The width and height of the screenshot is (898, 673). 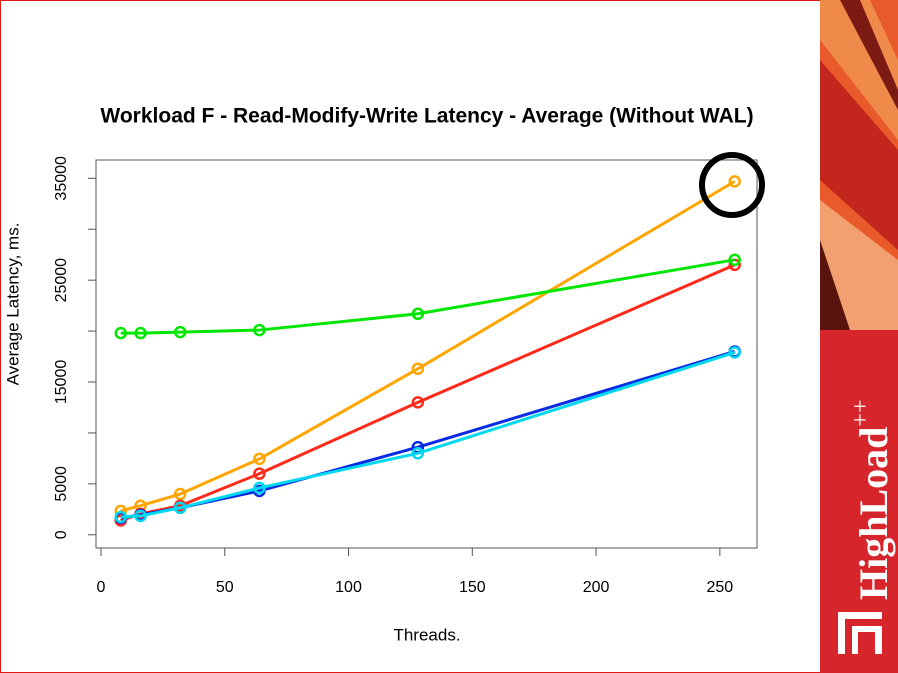 What do you see at coordinates (472, 587) in the screenshot?
I see `x-tick-label: 150` at bounding box center [472, 587].